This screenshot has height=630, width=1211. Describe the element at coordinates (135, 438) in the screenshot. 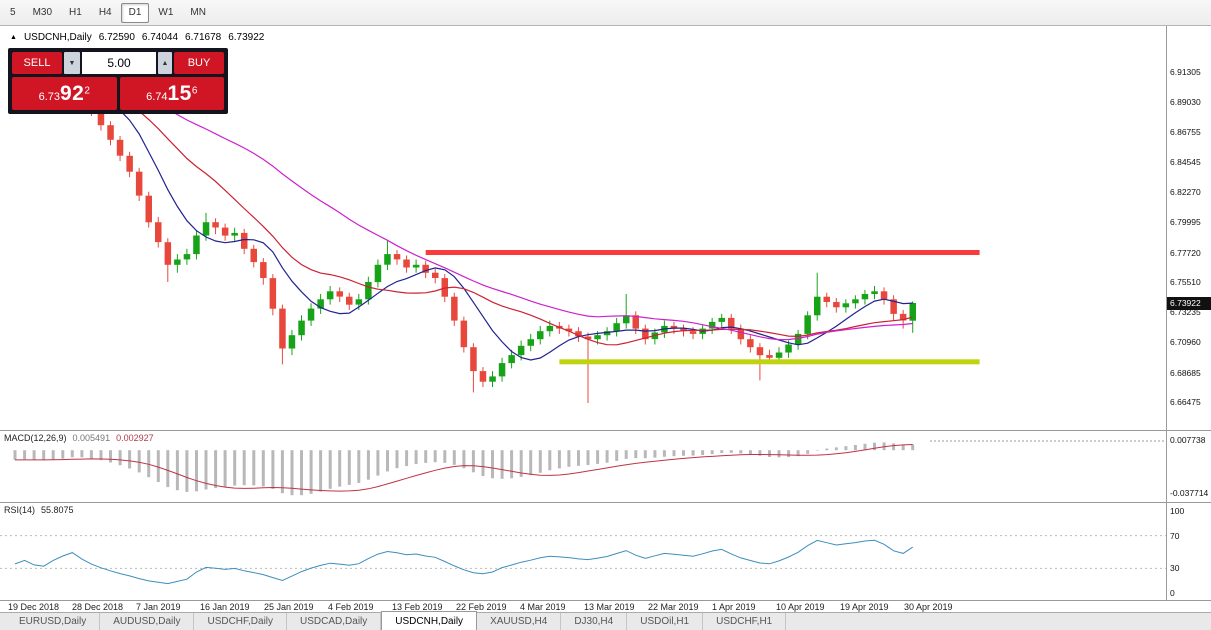

I see `macd-signal-value: 0.002927` at that location.